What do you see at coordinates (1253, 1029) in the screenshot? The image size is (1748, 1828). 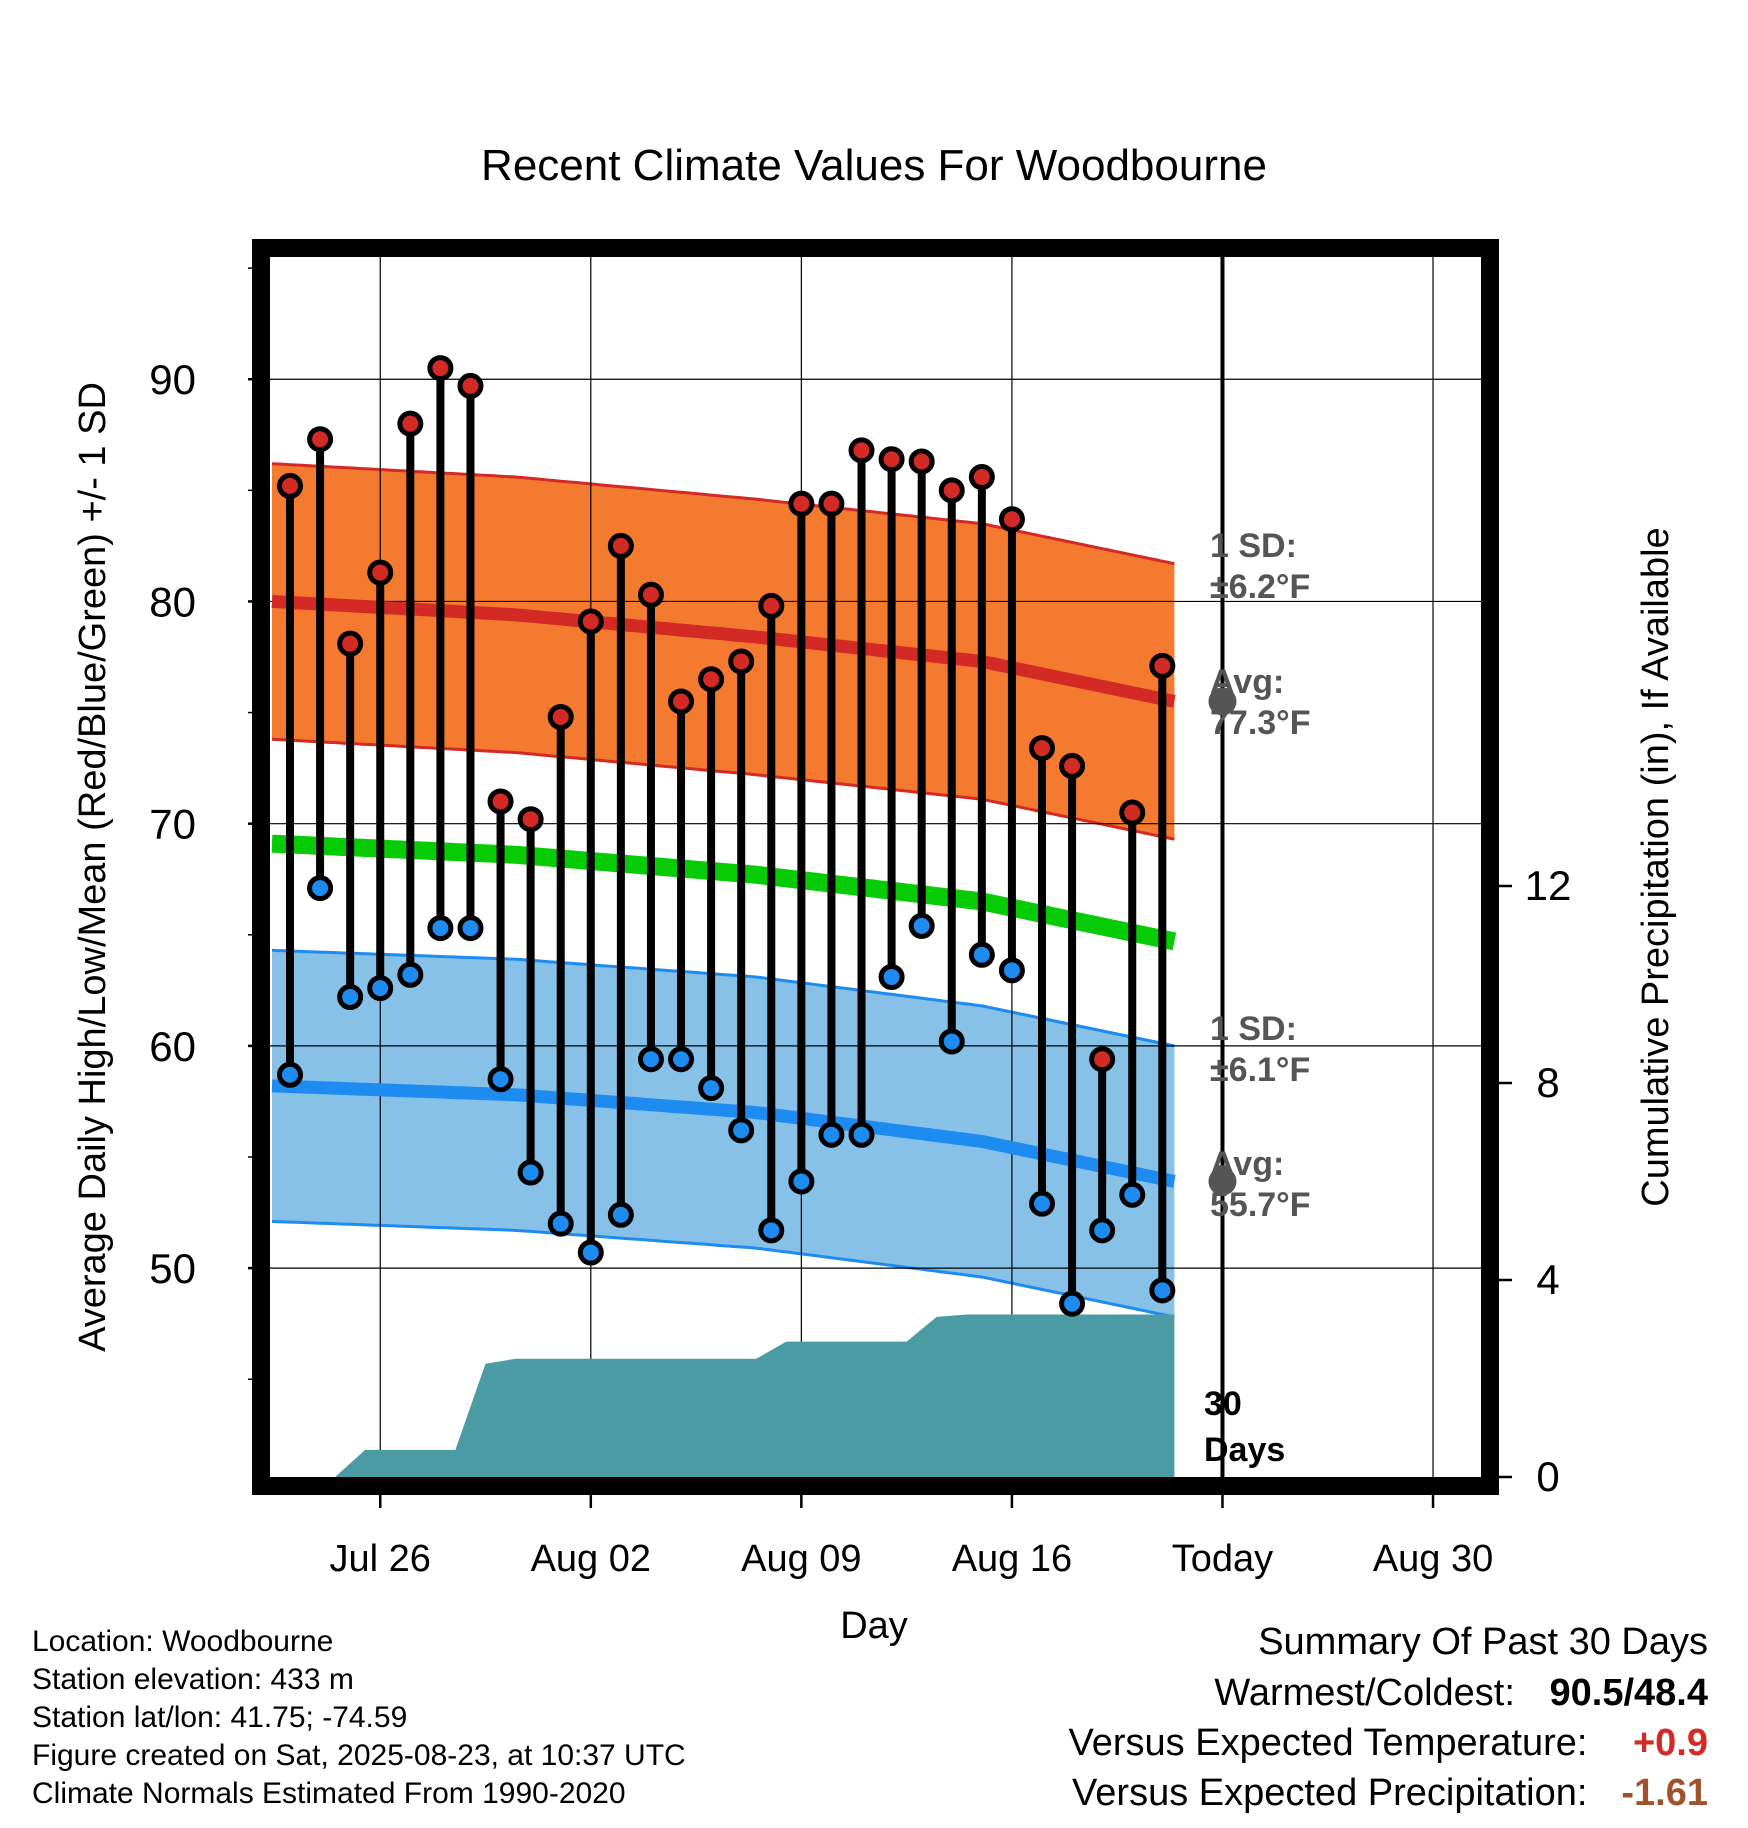 I see `low-sd-label: 1 SD:` at bounding box center [1253, 1029].